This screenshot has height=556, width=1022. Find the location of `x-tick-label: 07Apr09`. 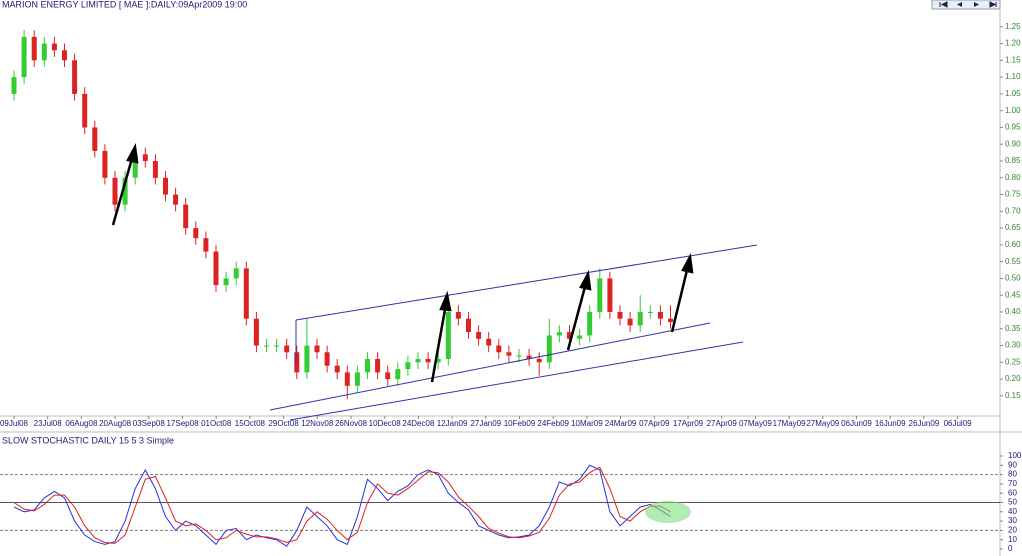

x-tick-label: 07Apr09 is located at coordinates (654, 423).